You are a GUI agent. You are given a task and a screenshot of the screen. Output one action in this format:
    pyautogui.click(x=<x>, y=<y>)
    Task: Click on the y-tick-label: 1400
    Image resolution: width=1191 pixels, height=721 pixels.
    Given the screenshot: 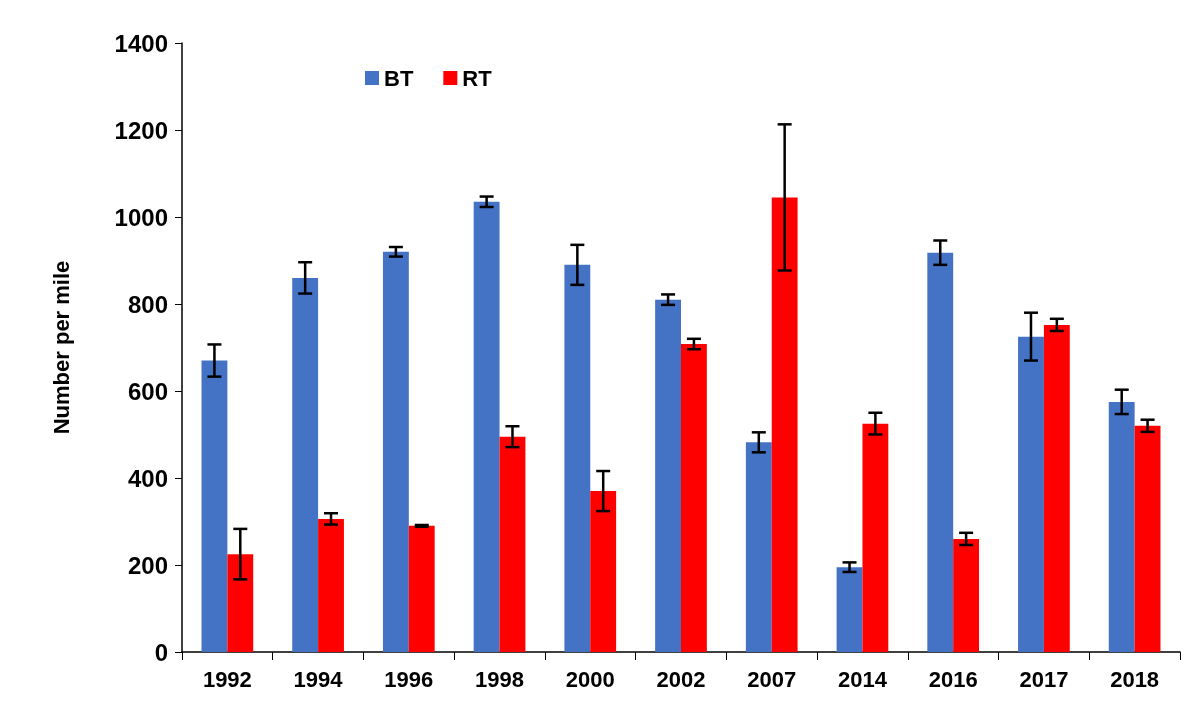 What is the action you would take?
    pyautogui.click(x=141, y=43)
    